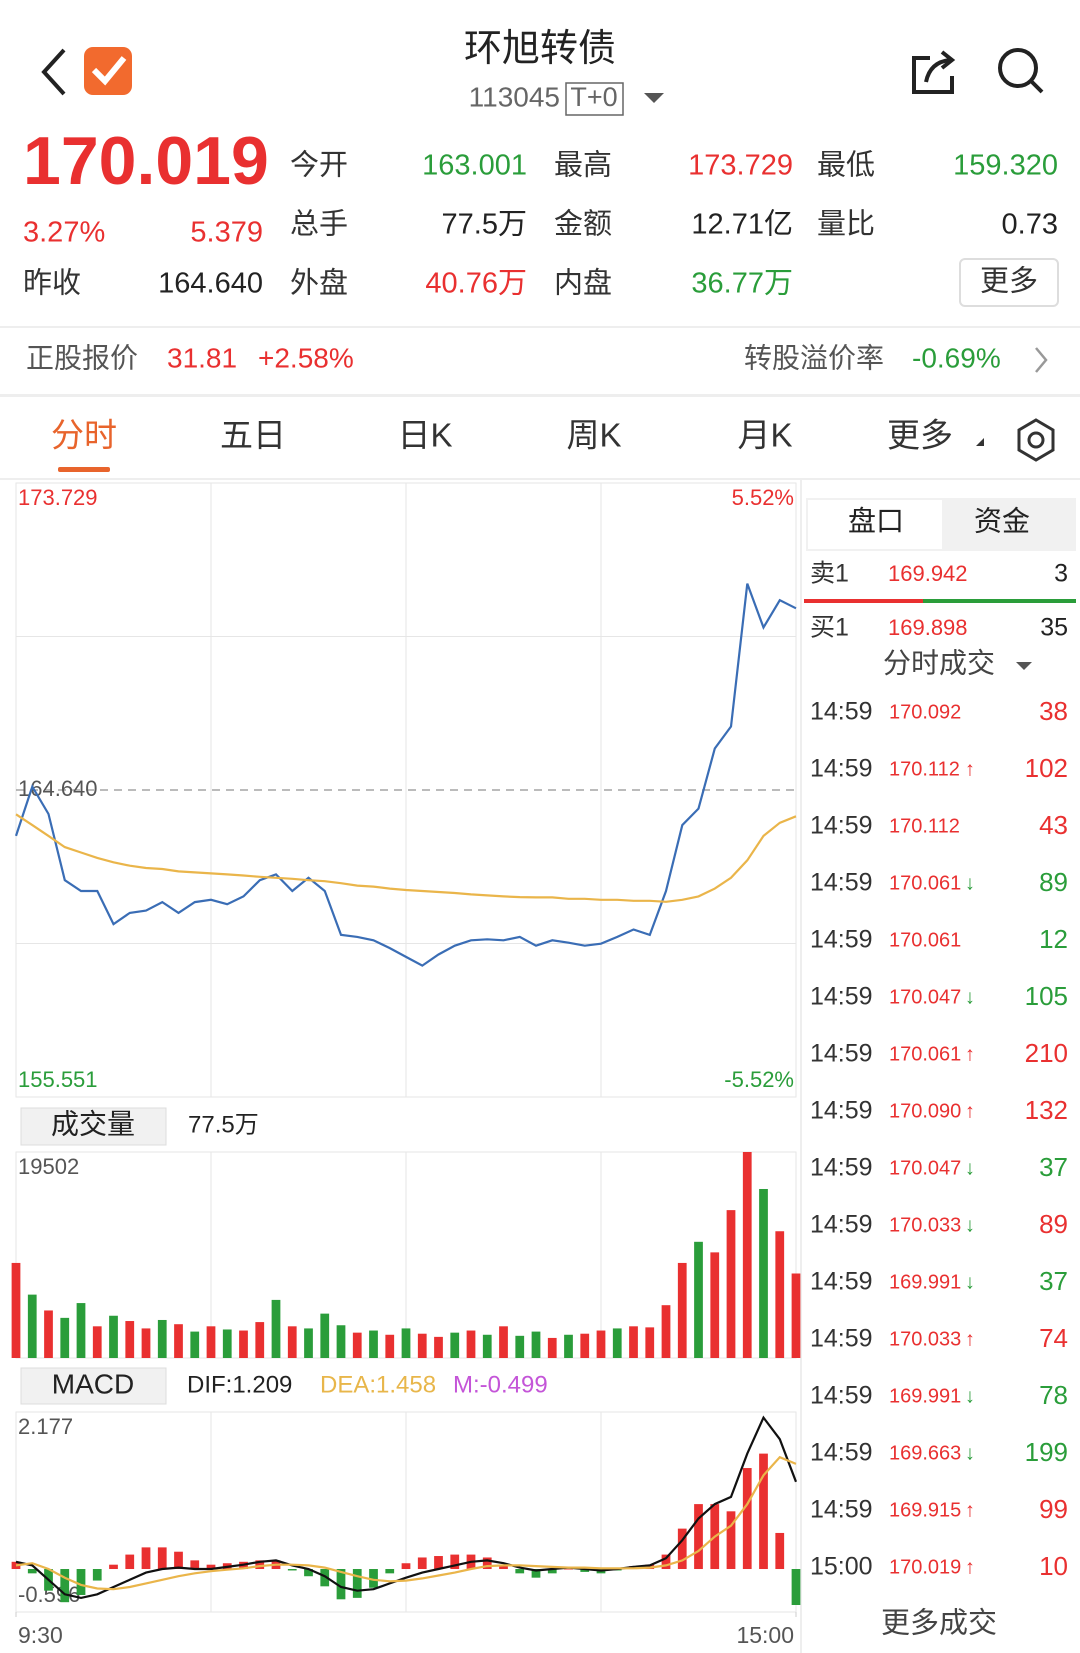 Image resolution: width=1080 pixels, height=1653 pixels. I want to click on stat-value: 12.71亿, so click(742, 224).